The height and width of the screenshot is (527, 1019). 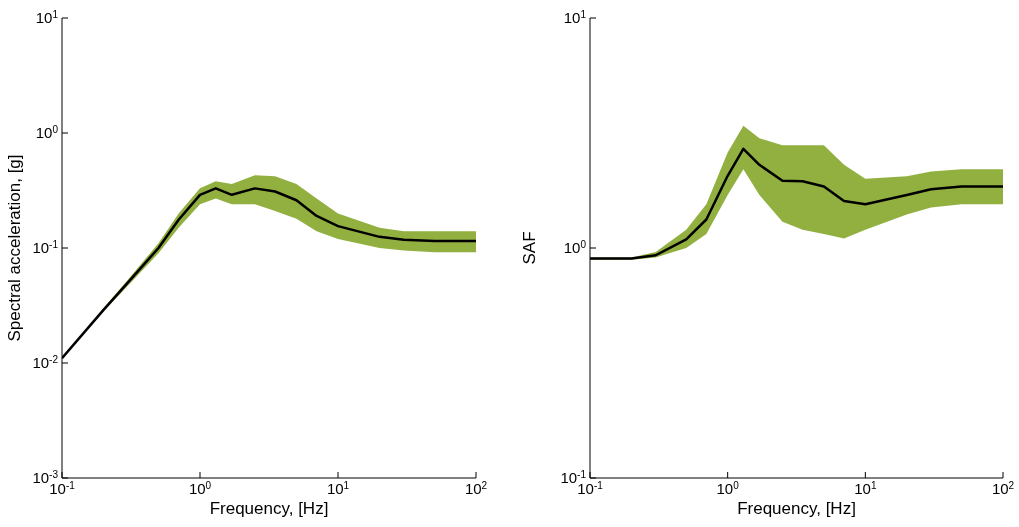 I want to click on y-tick-label: 10$^{-2}$, so click(x=45, y=362).